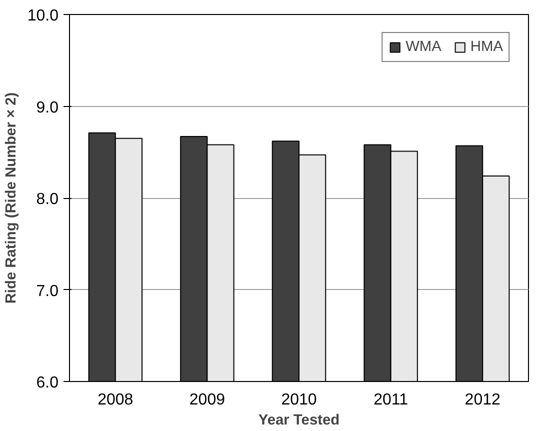  What do you see at coordinates (47, 107) in the screenshot?
I see `y-tick-label: 9.0` at bounding box center [47, 107].